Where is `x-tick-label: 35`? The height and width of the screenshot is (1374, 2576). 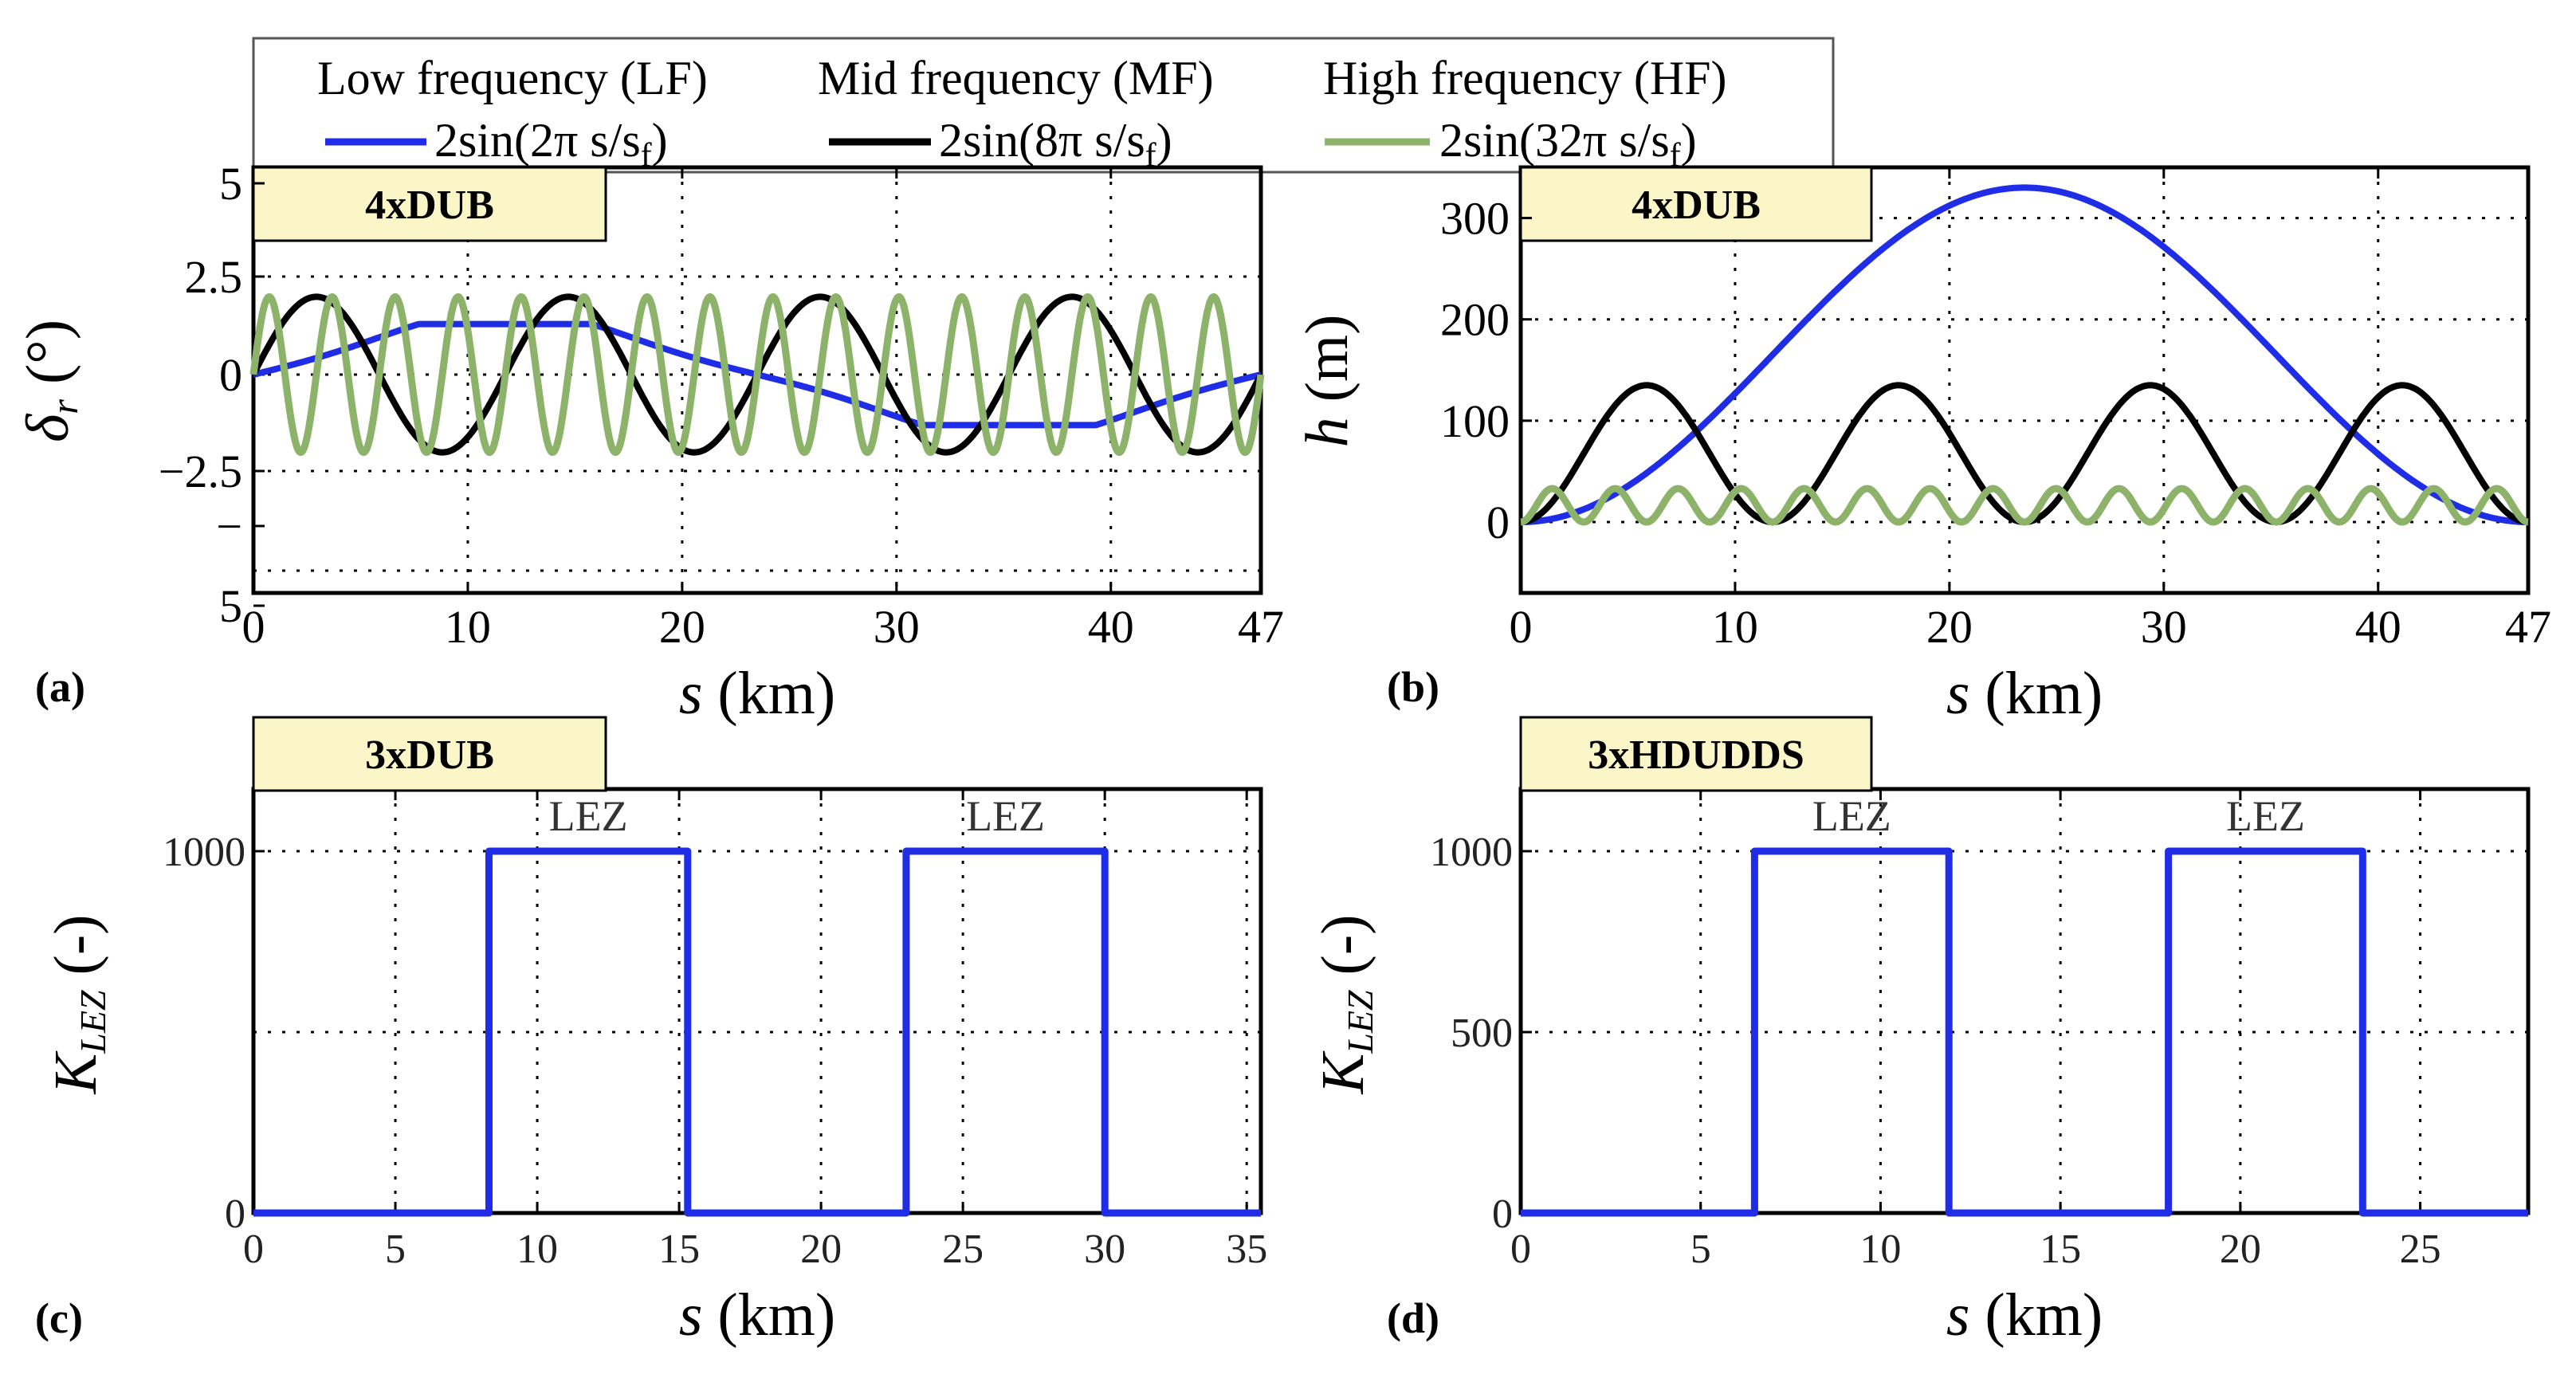 x-tick-label: 35 is located at coordinates (1246, 1249).